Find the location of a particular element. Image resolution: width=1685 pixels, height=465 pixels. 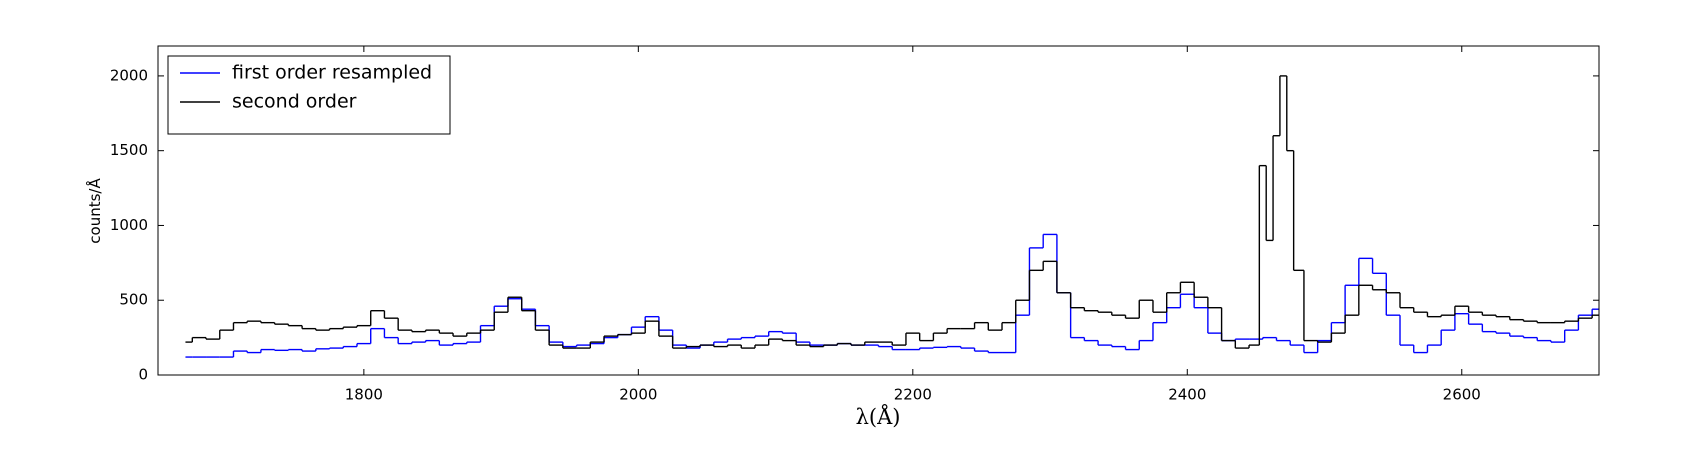

y-tick-label: 0 is located at coordinates (143, 375).